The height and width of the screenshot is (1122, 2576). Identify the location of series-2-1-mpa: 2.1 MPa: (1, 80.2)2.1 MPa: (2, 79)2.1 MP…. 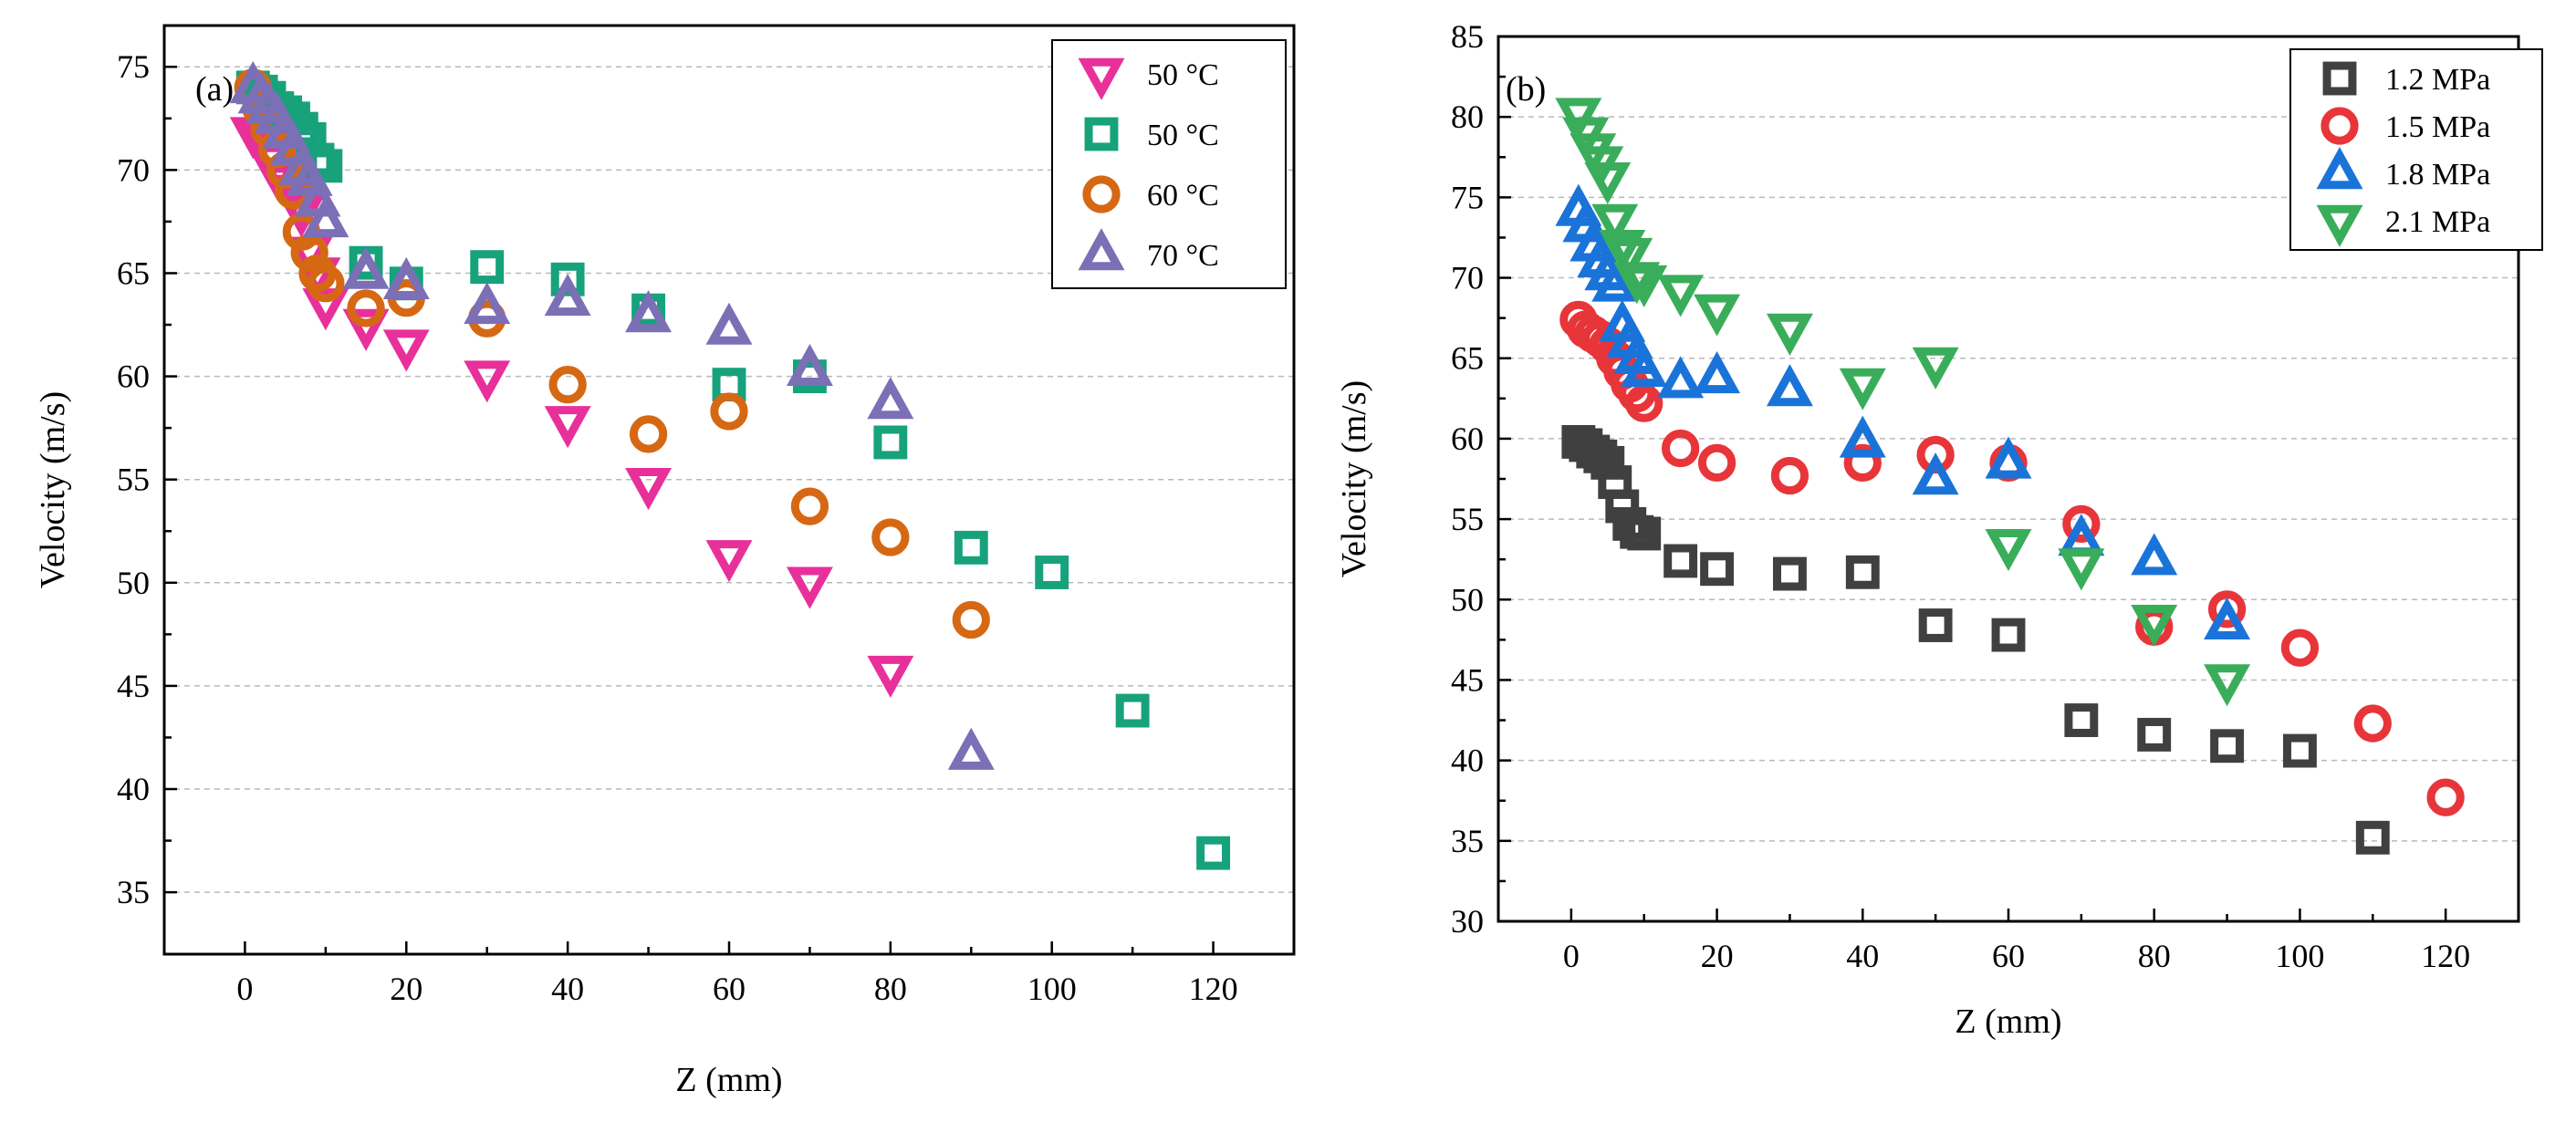
(1903, 402).